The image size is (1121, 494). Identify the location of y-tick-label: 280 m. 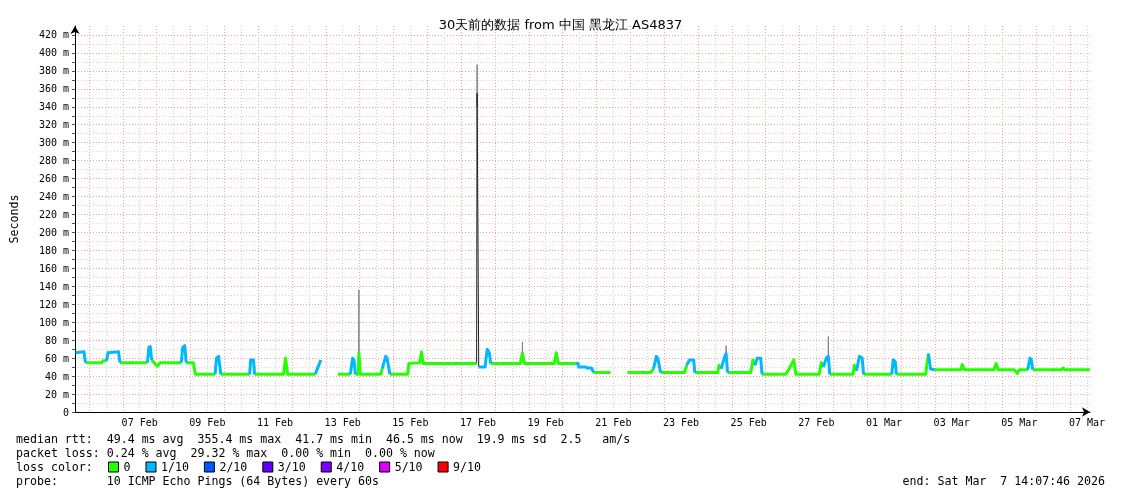
(53, 161).